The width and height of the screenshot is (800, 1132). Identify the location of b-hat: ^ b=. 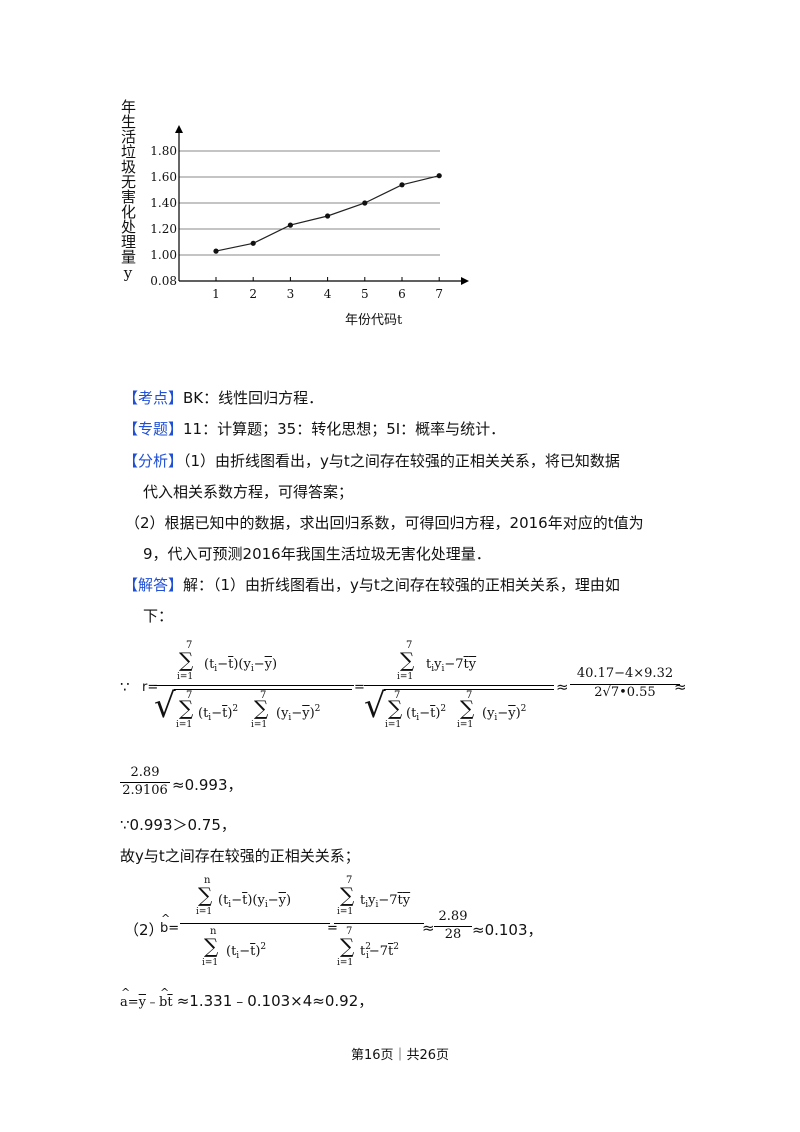
(170, 924).